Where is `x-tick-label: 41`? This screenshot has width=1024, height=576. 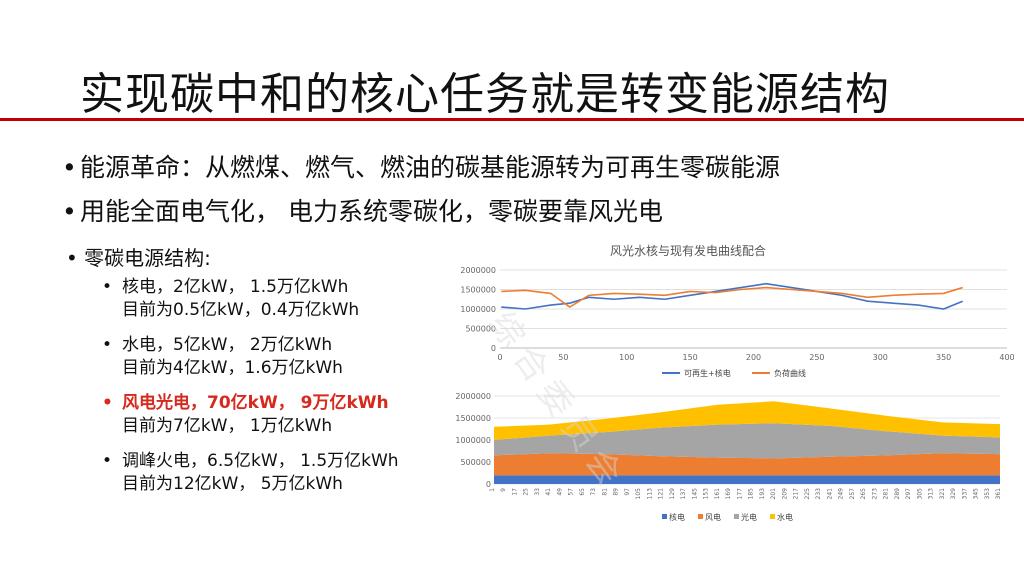 x-tick-label: 41 is located at coordinates (548, 492).